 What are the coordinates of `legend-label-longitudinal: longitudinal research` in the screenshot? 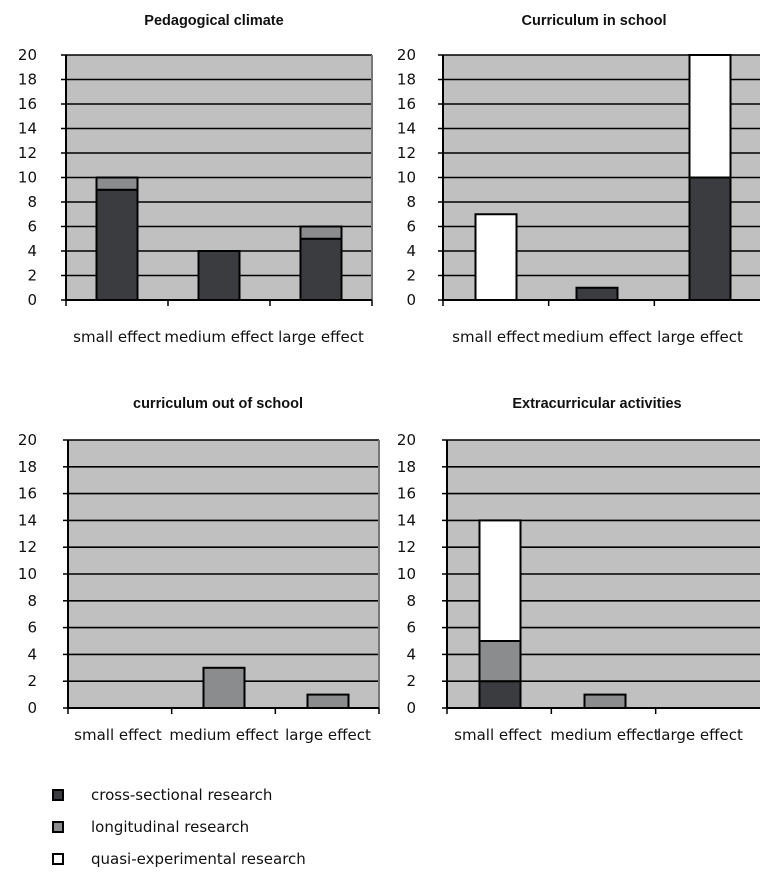 It's located at (170, 827).